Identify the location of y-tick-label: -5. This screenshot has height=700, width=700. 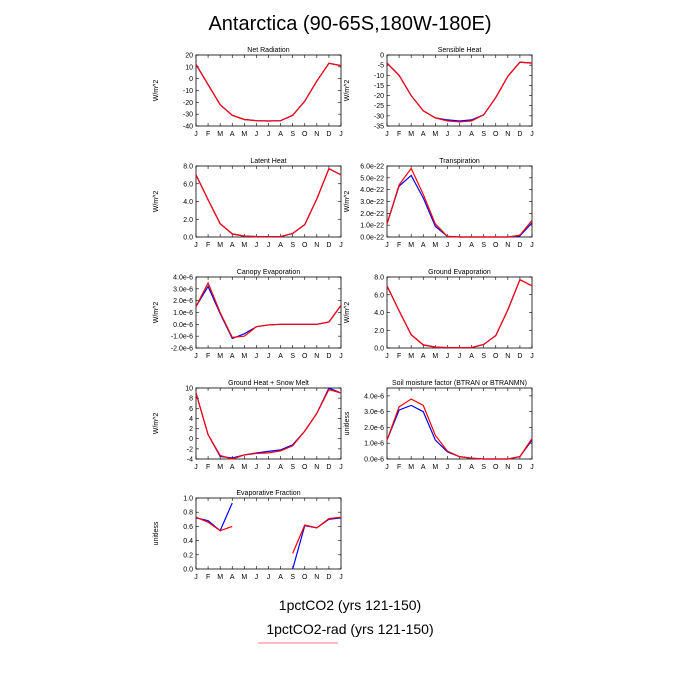
(381, 66).